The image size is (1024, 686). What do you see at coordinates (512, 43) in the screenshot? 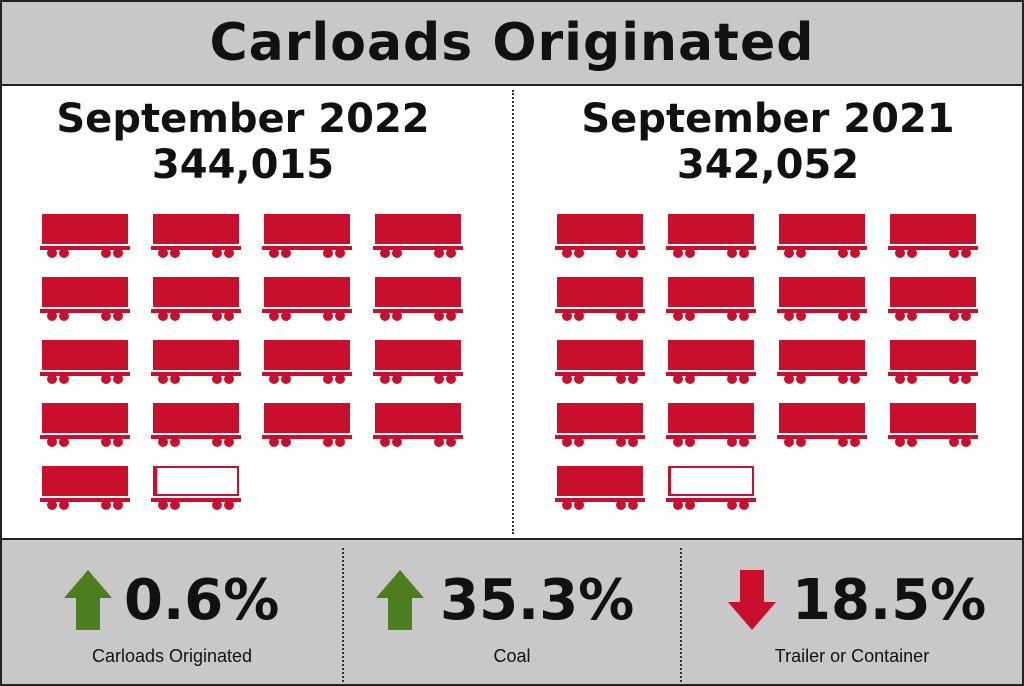
I see `page-title: Carloads Originated` at bounding box center [512, 43].